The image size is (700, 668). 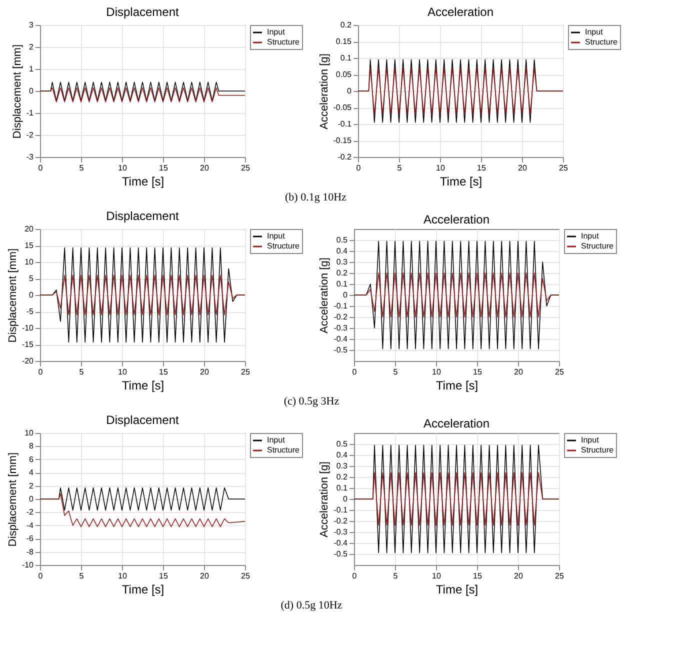 What do you see at coordinates (311, 606) in the screenshot?
I see `text: (d) 0.5g 10Hz` at bounding box center [311, 606].